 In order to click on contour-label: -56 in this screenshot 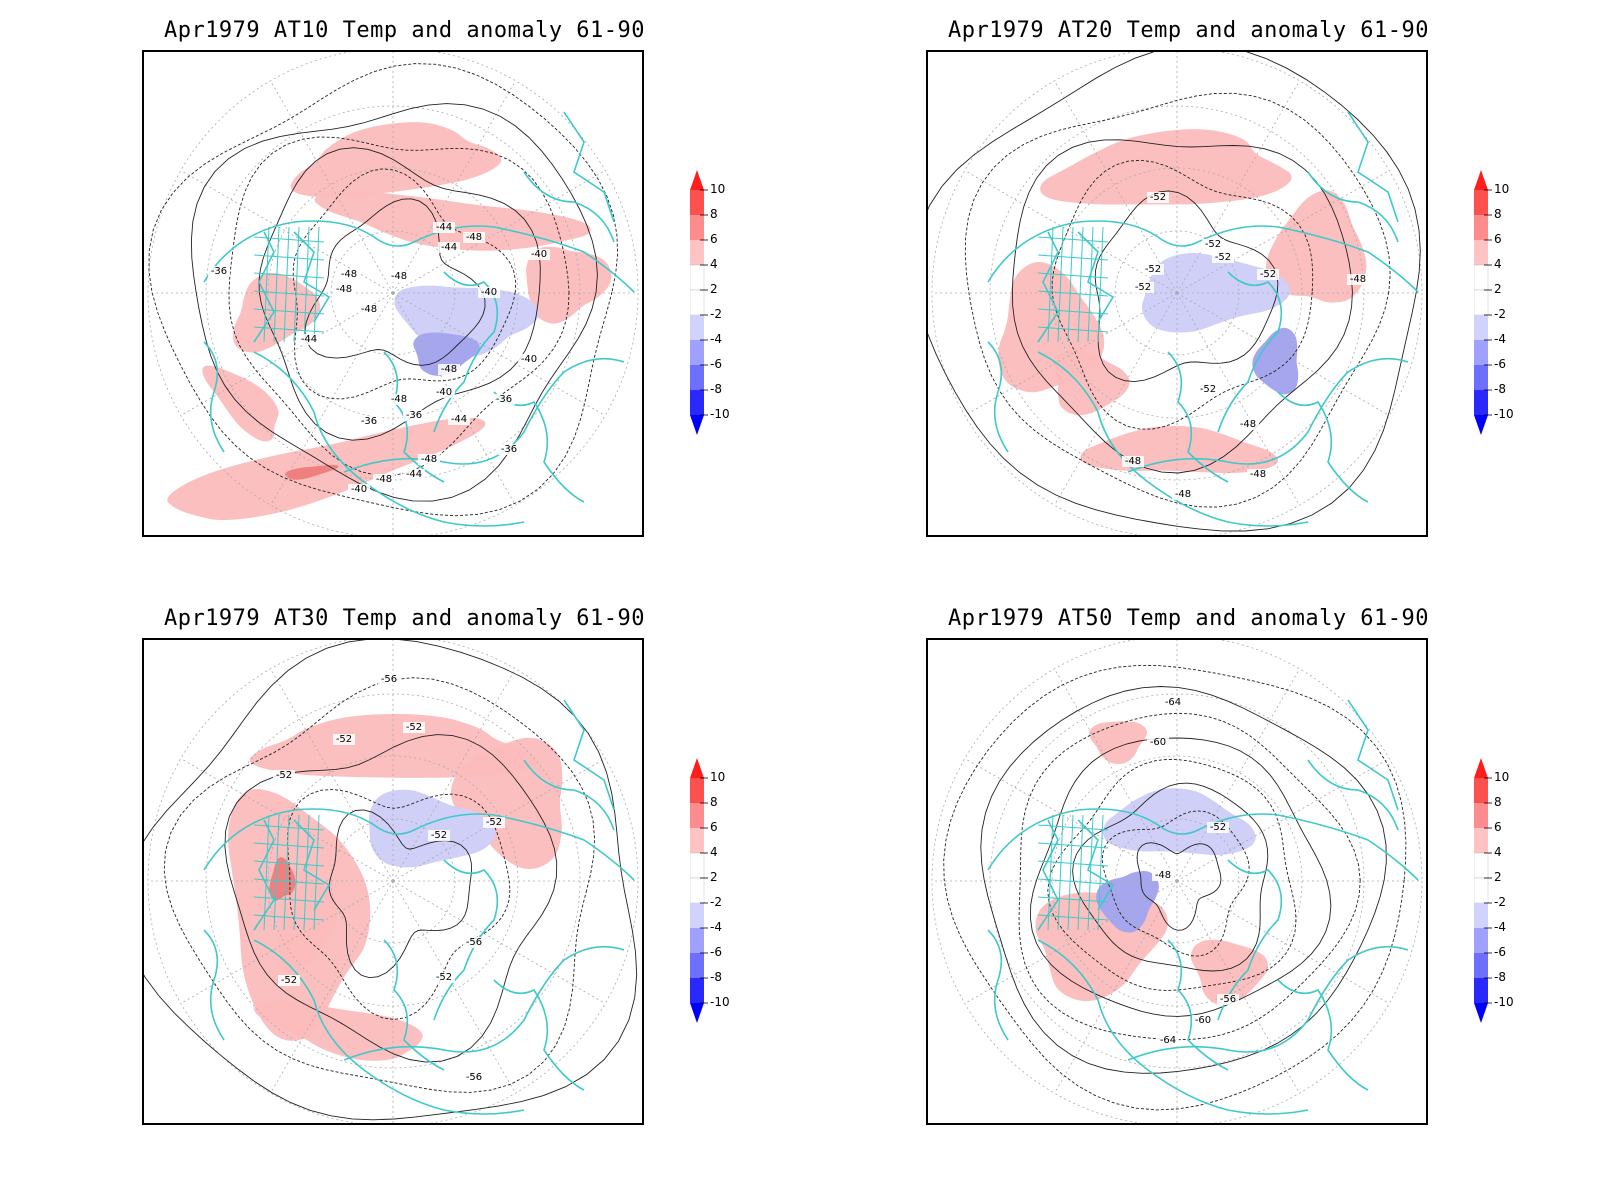, I will do `click(1228, 999)`.